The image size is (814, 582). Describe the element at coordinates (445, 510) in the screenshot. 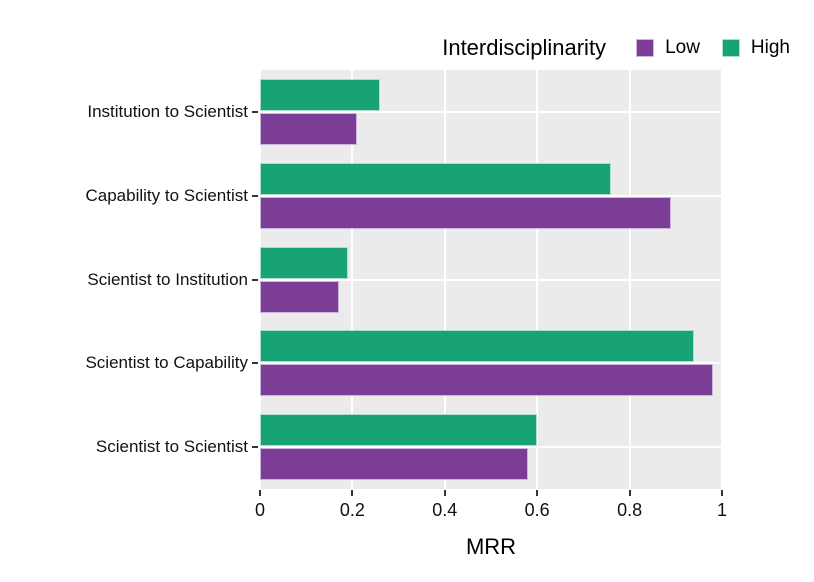

I see `x-tick-label: 0.4` at that location.